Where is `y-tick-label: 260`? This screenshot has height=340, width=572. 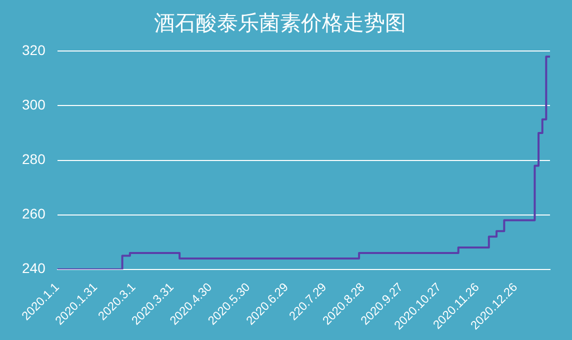 y-tick-label: 260 is located at coordinates (34, 214).